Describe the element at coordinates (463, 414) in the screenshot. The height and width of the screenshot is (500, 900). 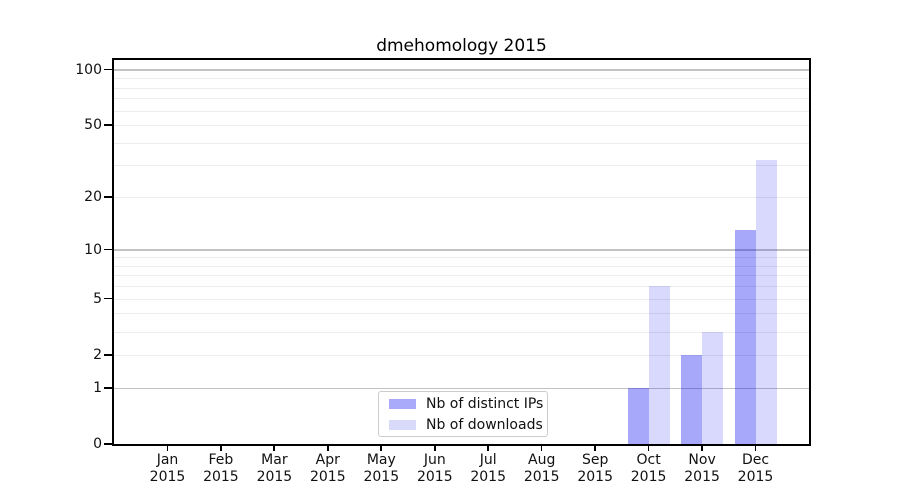
I see `legend: Nb of distinct IPs Nb of downloads` at that location.